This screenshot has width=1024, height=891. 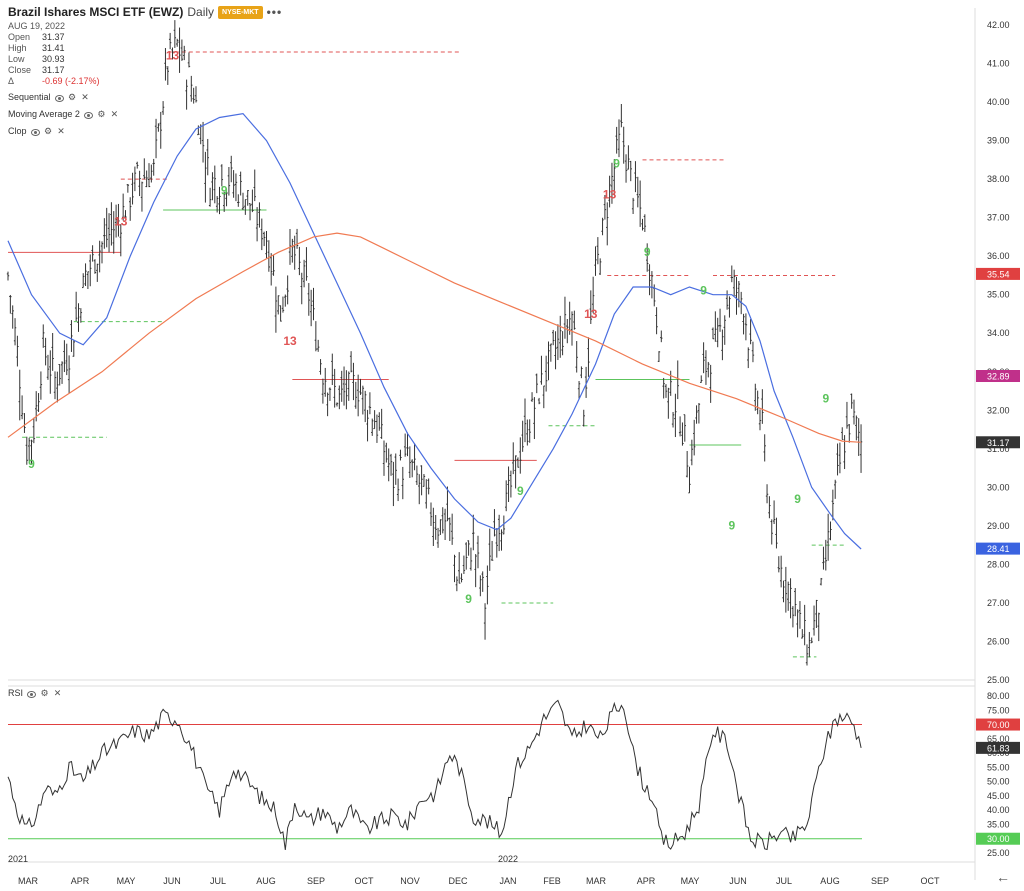 I want to click on price-tick-label: 32.00, so click(x=998, y=410).